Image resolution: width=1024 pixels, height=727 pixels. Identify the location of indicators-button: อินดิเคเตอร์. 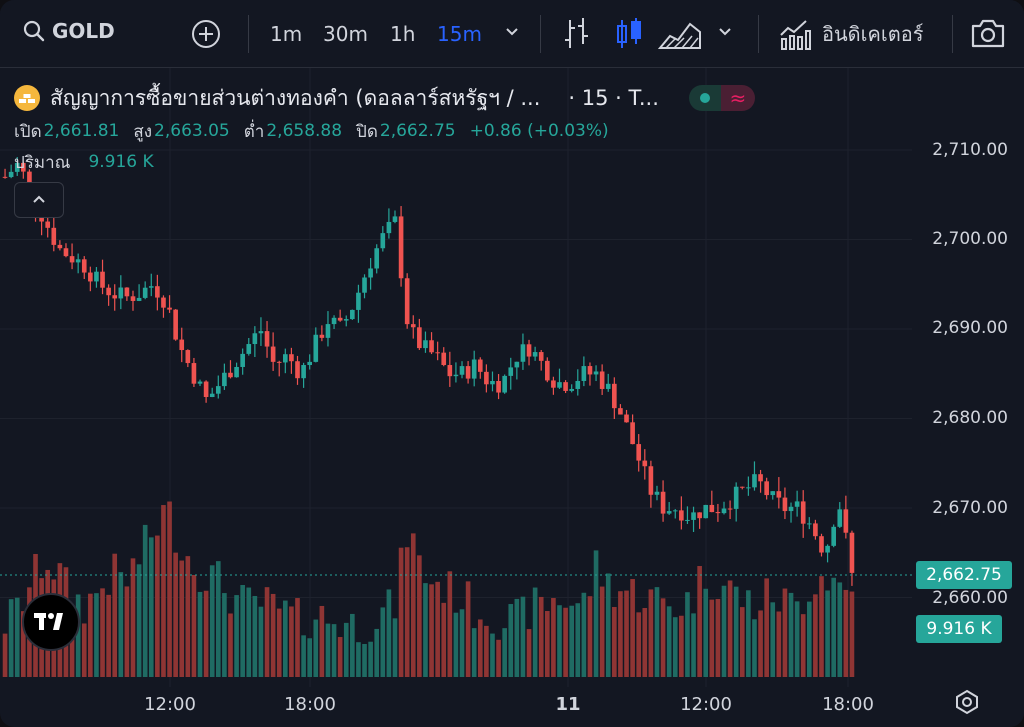
(850, 34).